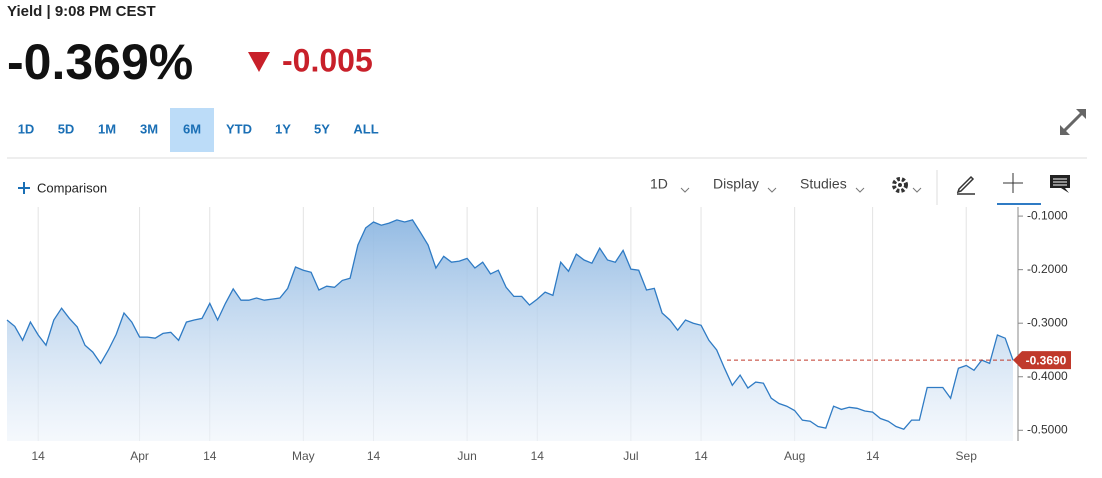 This screenshot has height=478, width=1102. I want to click on quote-title: Yield | 9:08 PM CEST, so click(81, 11).